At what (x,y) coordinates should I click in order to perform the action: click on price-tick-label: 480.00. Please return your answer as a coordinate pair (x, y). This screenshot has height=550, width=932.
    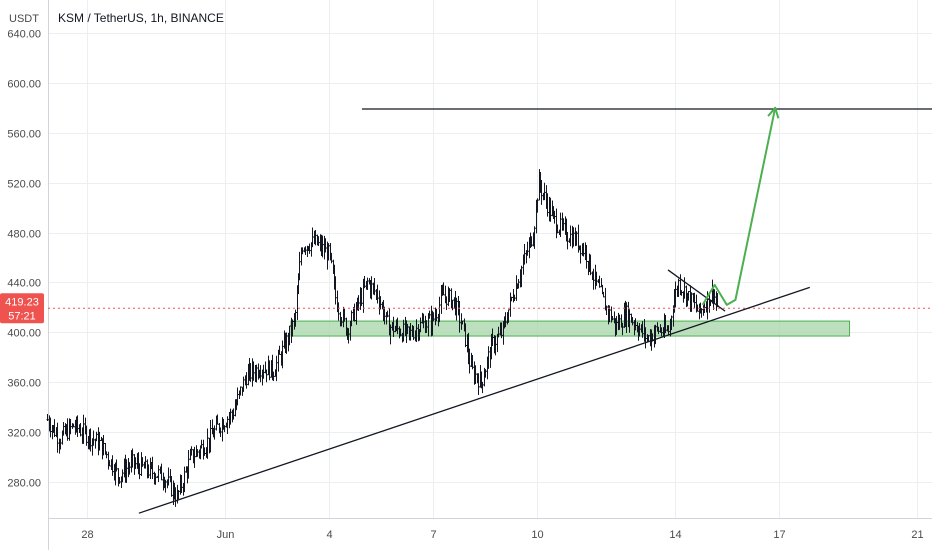
    Looking at the image, I should click on (24, 235).